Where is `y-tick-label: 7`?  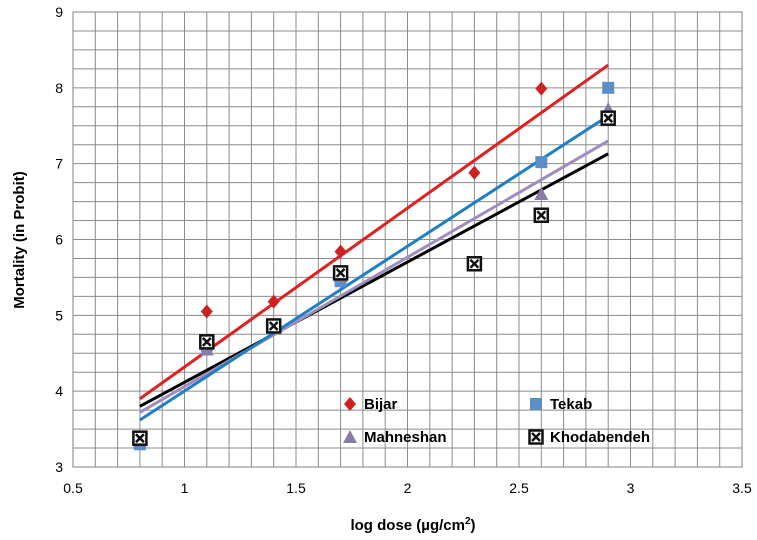
y-tick-label: 7 is located at coordinates (59, 164).